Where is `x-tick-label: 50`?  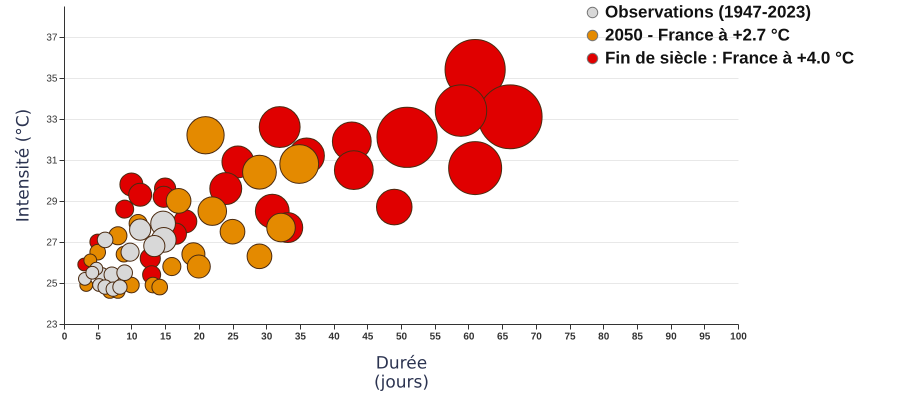
x-tick-label: 50 is located at coordinates (402, 337).